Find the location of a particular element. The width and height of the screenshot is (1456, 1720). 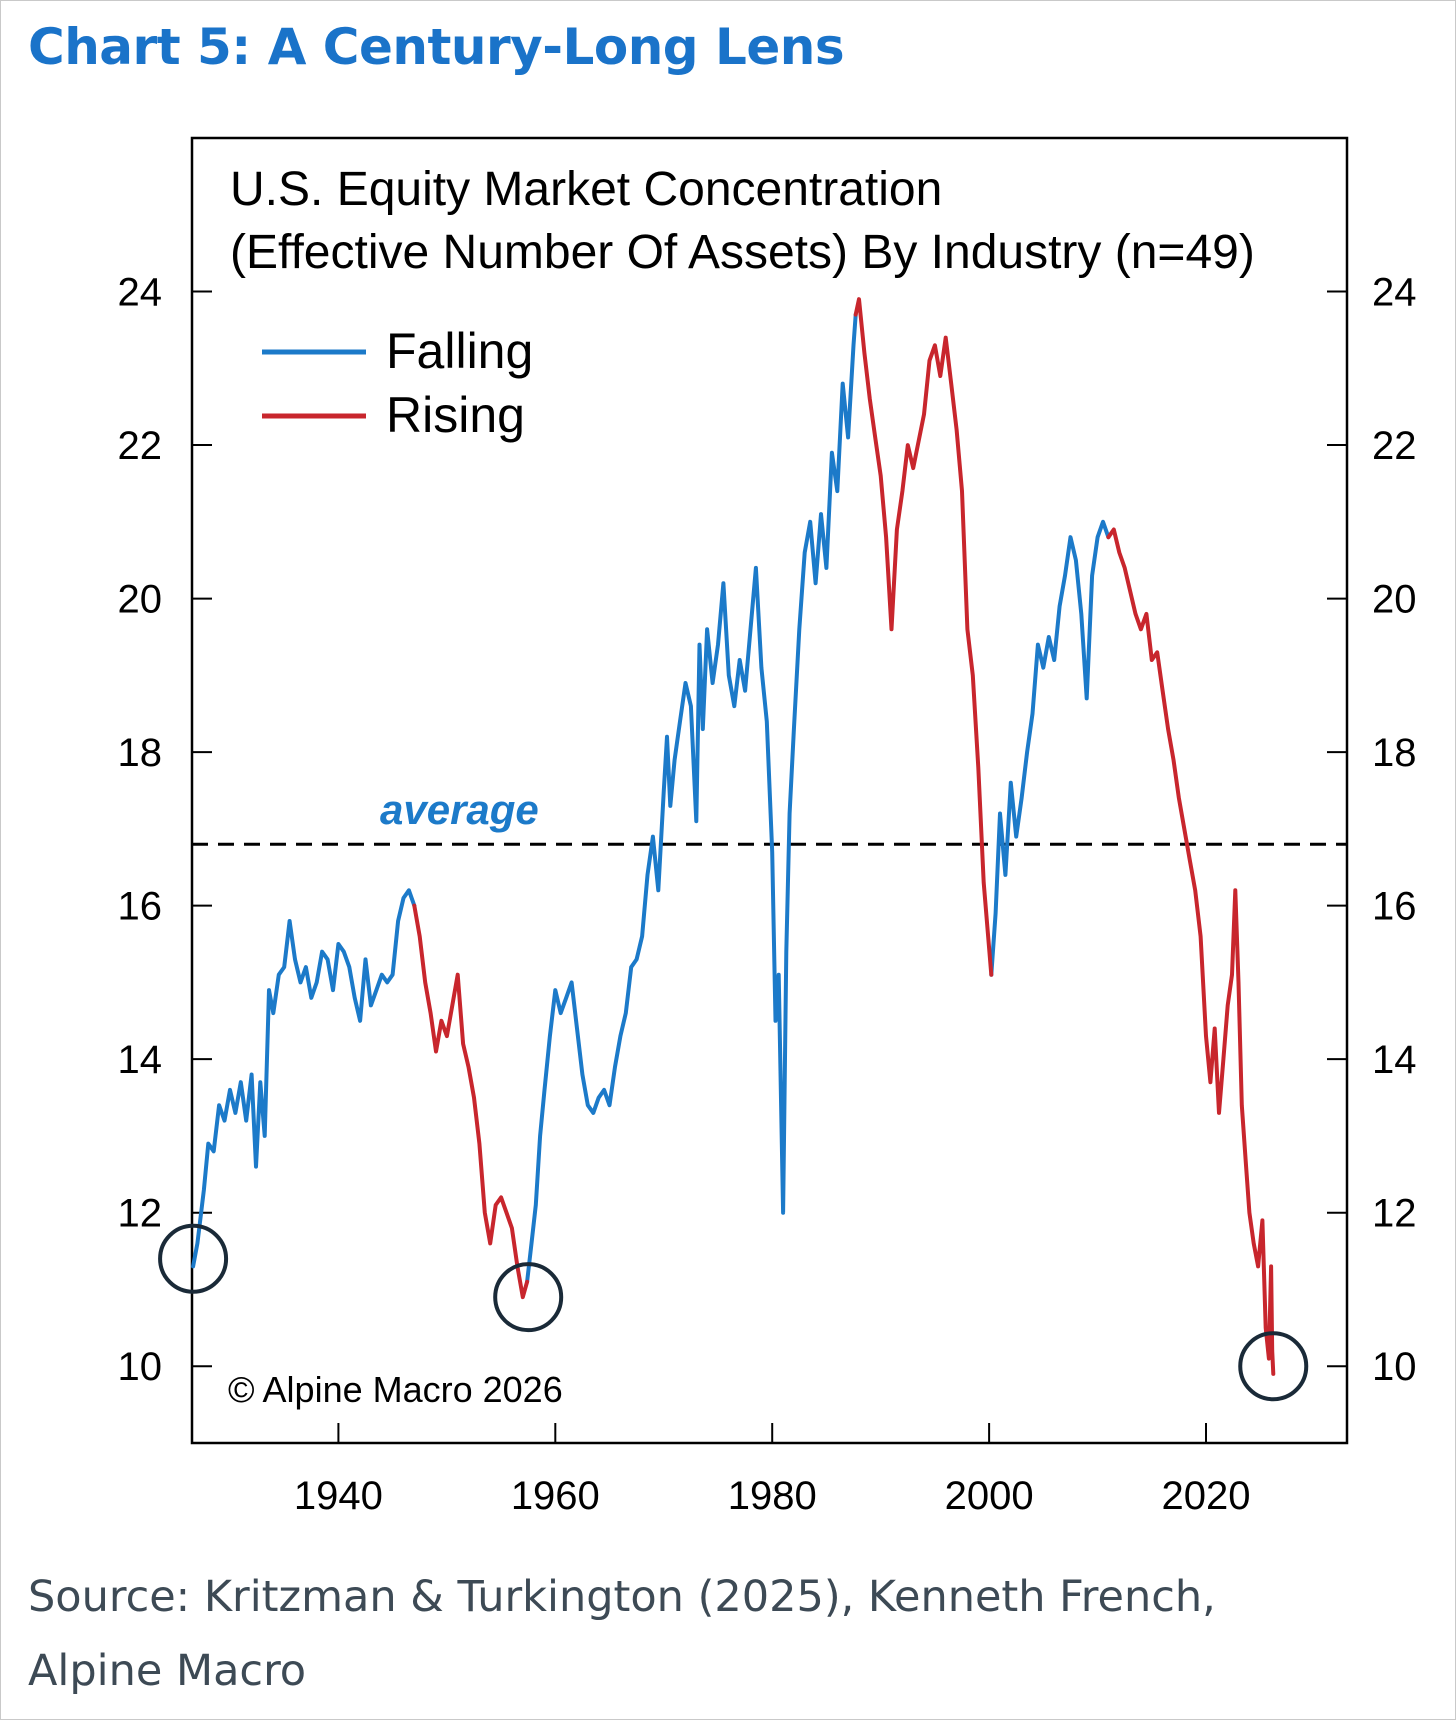

y-tick-label-right: 16 is located at coordinates (1394, 907).